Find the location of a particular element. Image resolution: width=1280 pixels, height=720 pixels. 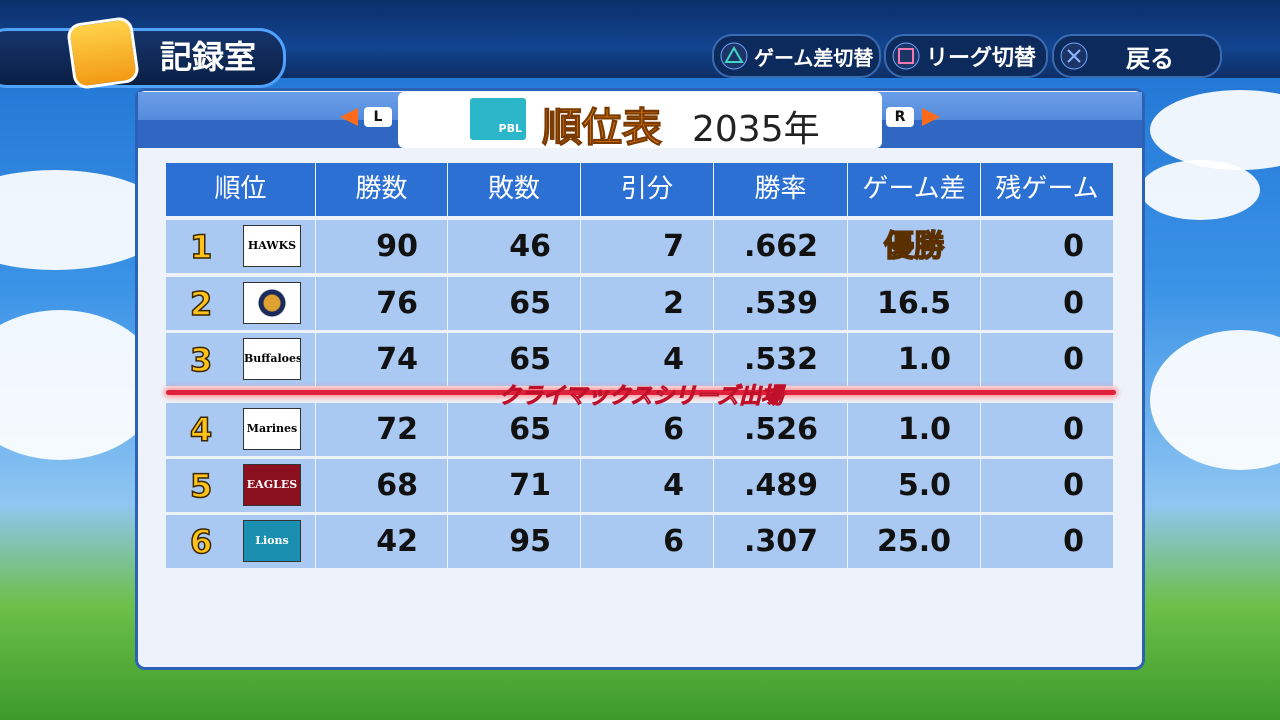

button-label: リーグ切替 is located at coordinates (981, 58).